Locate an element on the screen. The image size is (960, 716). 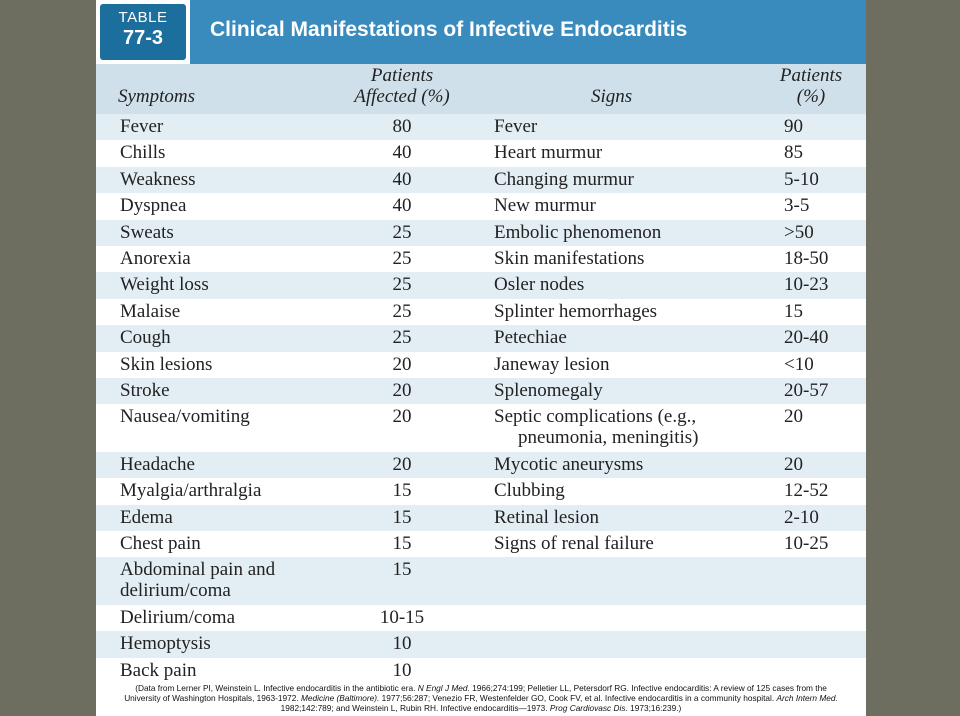
symptom-cell: Hemoptysis is located at coordinates (165, 644).